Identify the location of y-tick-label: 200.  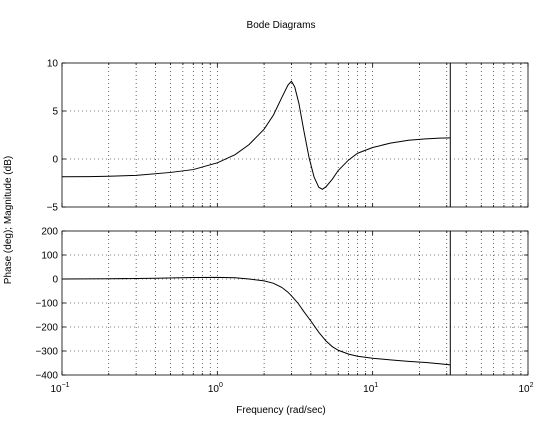
(49, 232).